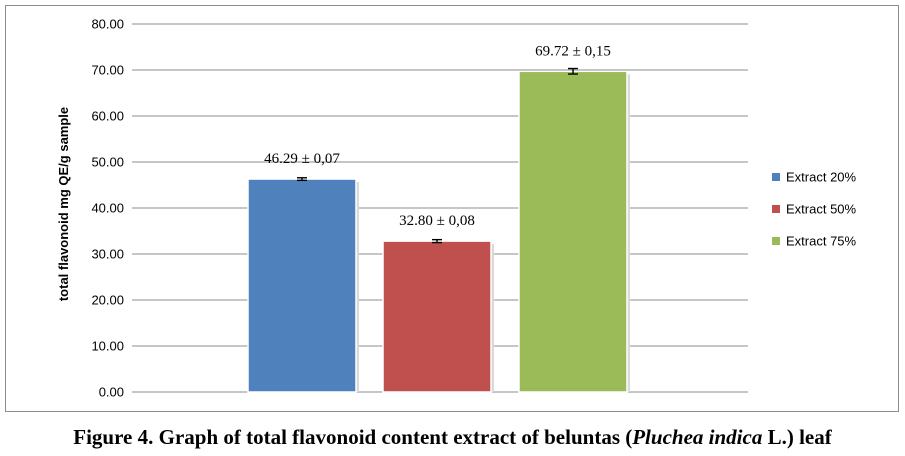  What do you see at coordinates (821, 209) in the screenshot?
I see `legend-entry: Extract 50%` at bounding box center [821, 209].